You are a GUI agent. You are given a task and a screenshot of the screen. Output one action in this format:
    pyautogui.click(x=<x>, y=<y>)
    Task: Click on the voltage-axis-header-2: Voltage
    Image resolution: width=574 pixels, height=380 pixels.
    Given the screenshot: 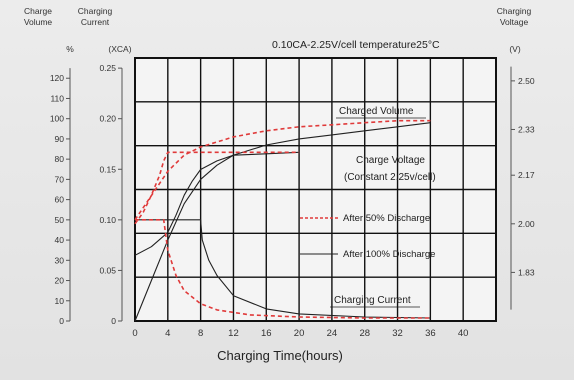 What is the action you would take?
    pyautogui.click(x=514, y=22)
    